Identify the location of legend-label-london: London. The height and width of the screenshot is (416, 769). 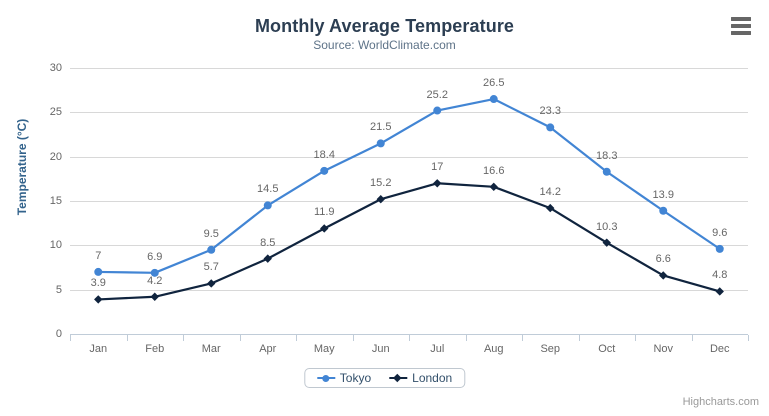
(432, 378).